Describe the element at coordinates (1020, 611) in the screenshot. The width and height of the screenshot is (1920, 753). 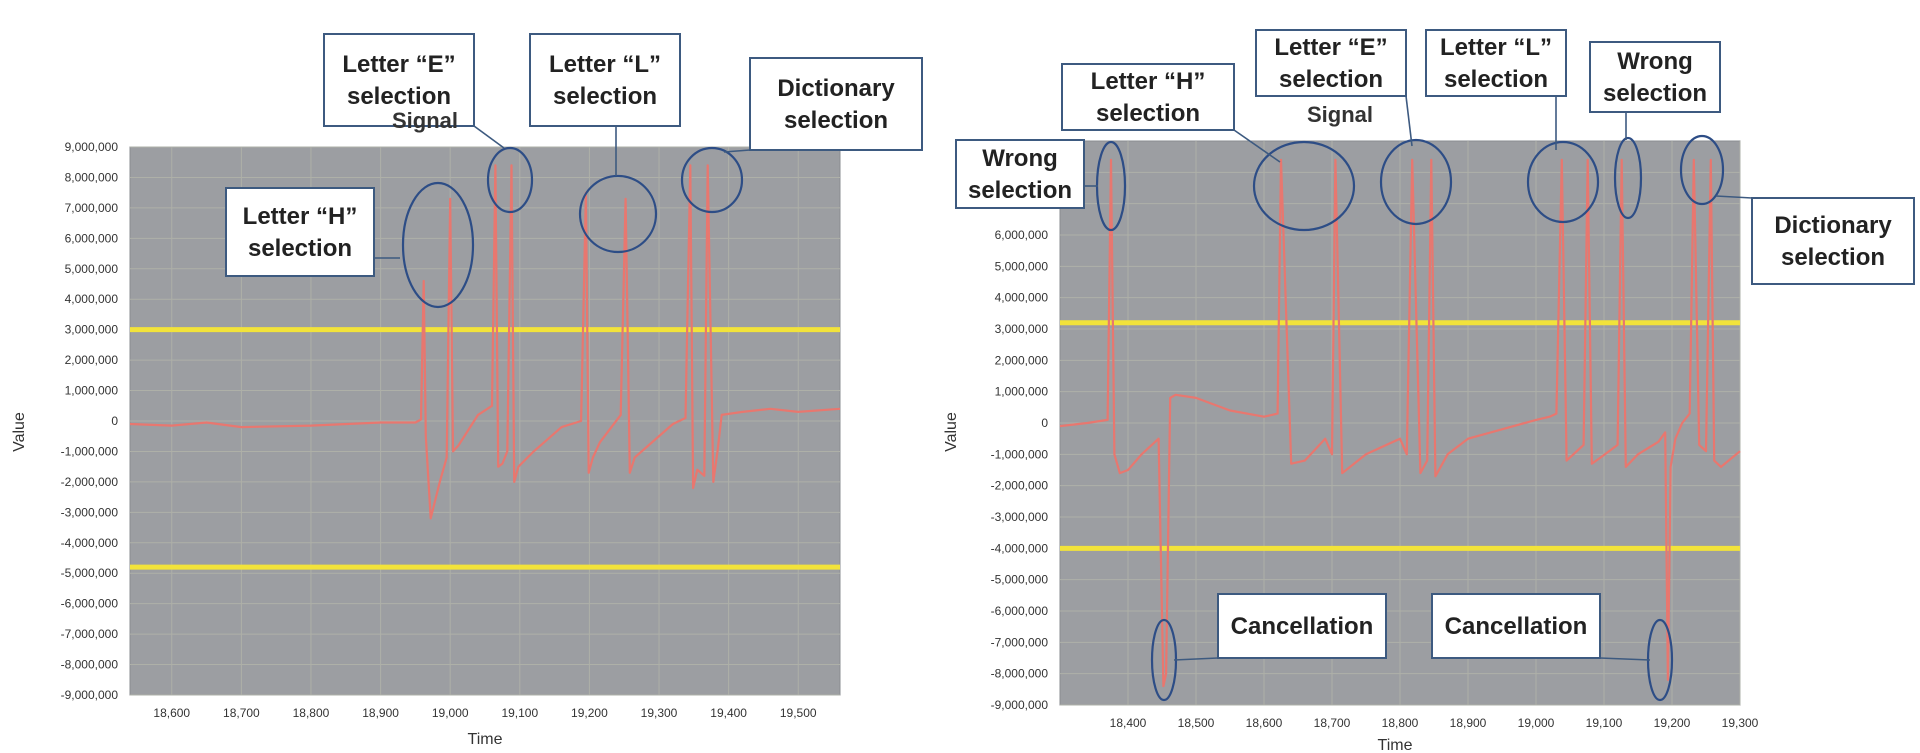
I see `y-tick-label: -6,000,000` at that location.